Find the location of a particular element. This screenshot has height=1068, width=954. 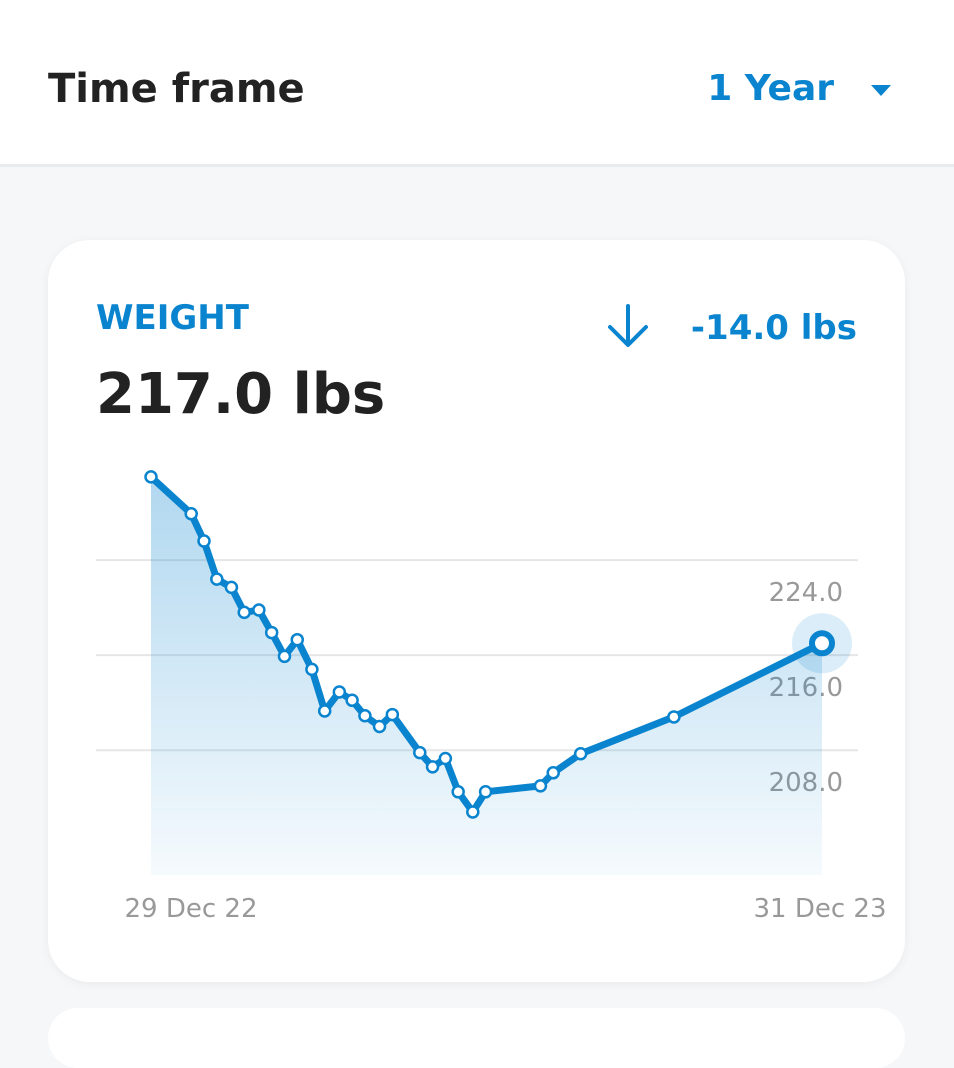

current-weight: 217.0 lbs is located at coordinates (240, 394).